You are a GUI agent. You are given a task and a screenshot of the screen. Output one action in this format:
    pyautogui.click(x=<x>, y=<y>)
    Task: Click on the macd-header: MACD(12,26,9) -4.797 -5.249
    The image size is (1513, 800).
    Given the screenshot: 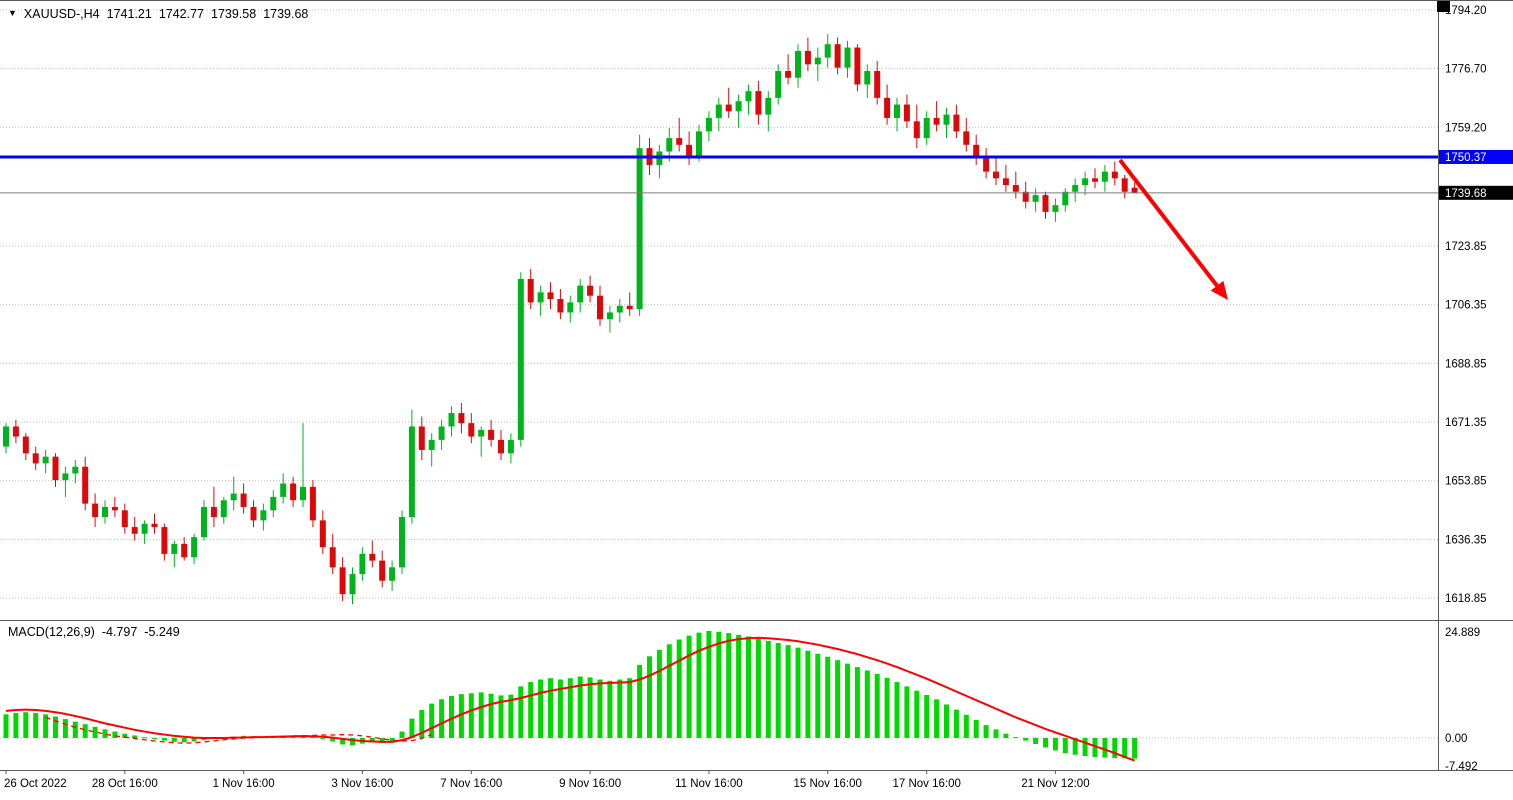 What is the action you would take?
    pyautogui.click(x=94, y=632)
    